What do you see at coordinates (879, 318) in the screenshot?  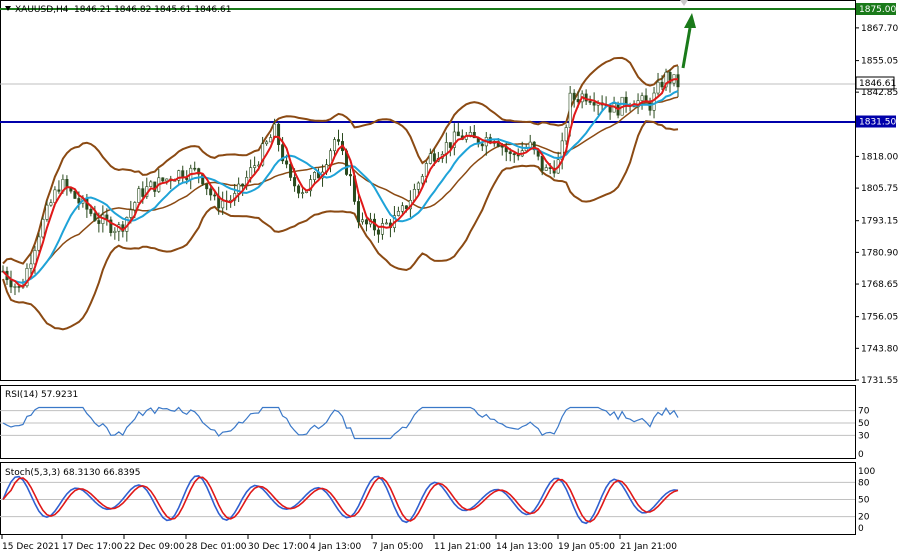 I see `price-tick-label: 1756.05` at bounding box center [879, 318].